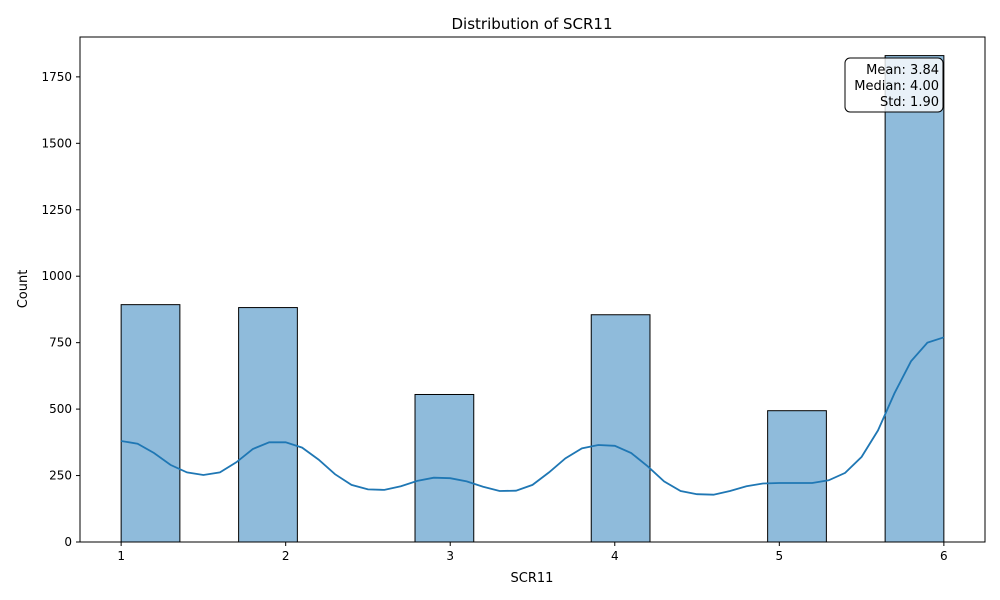 Image resolution: width=1000 pixels, height=600 pixels. What do you see at coordinates (60, 476) in the screenshot?
I see `y-tick-label: 250` at bounding box center [60, 476].